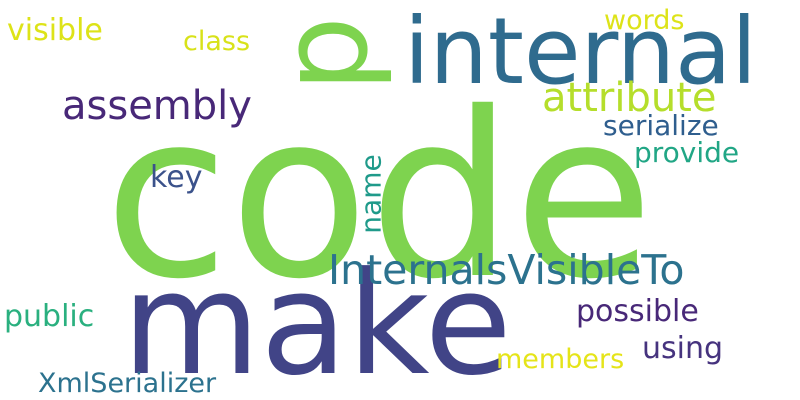 The width and height of the screenshot is (800, 400). What do you see at coordinates (580, 52) in the screenshot?
I see `word-internal: internal` at bounding box center [580, 52].